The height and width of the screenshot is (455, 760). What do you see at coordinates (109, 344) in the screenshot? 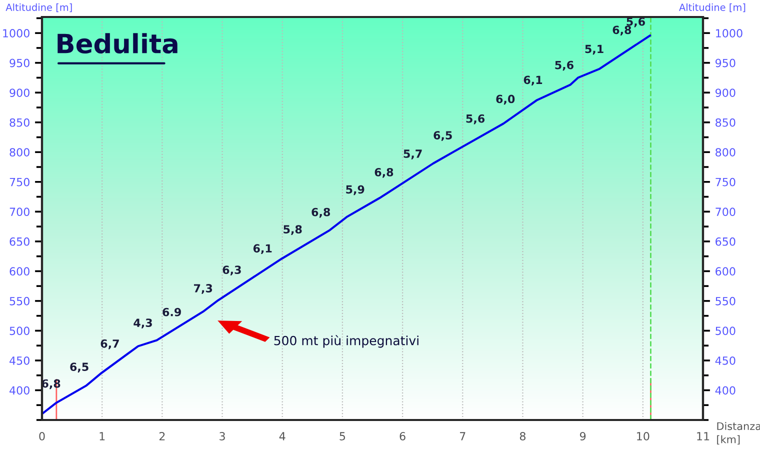
I see `annotation: 6,7` at bounding box center [109, 344].